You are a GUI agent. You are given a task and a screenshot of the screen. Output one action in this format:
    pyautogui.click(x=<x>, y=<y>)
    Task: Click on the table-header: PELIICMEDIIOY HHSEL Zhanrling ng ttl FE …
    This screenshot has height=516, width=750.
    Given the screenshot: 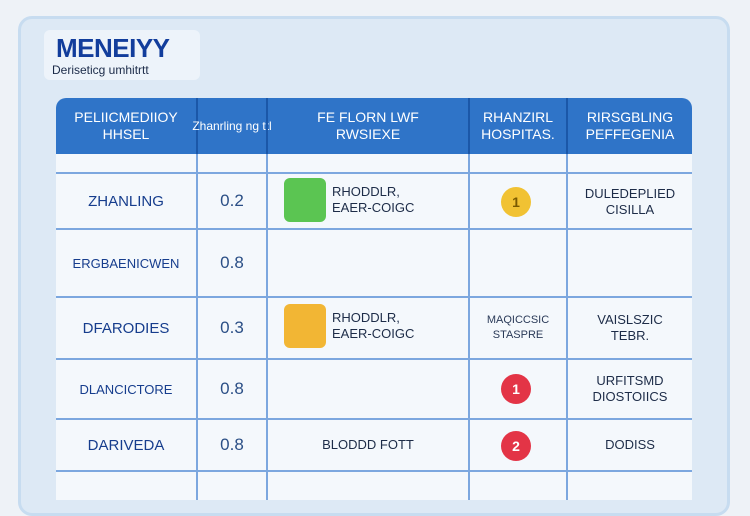 What is the action you would take?
    pyautogui.click(x=374, y=126)
    